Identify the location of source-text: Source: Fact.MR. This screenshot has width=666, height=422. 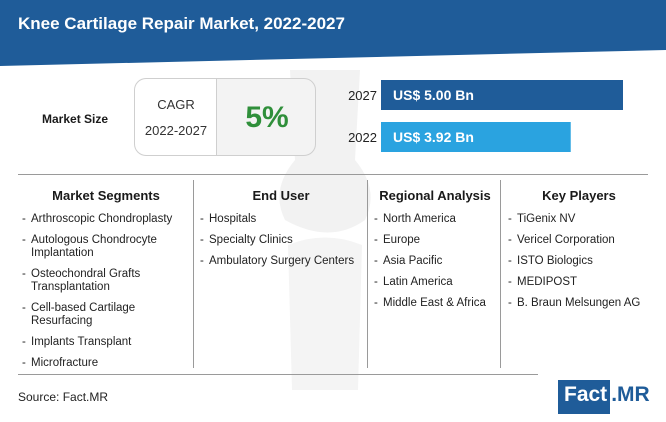
(63, 397).